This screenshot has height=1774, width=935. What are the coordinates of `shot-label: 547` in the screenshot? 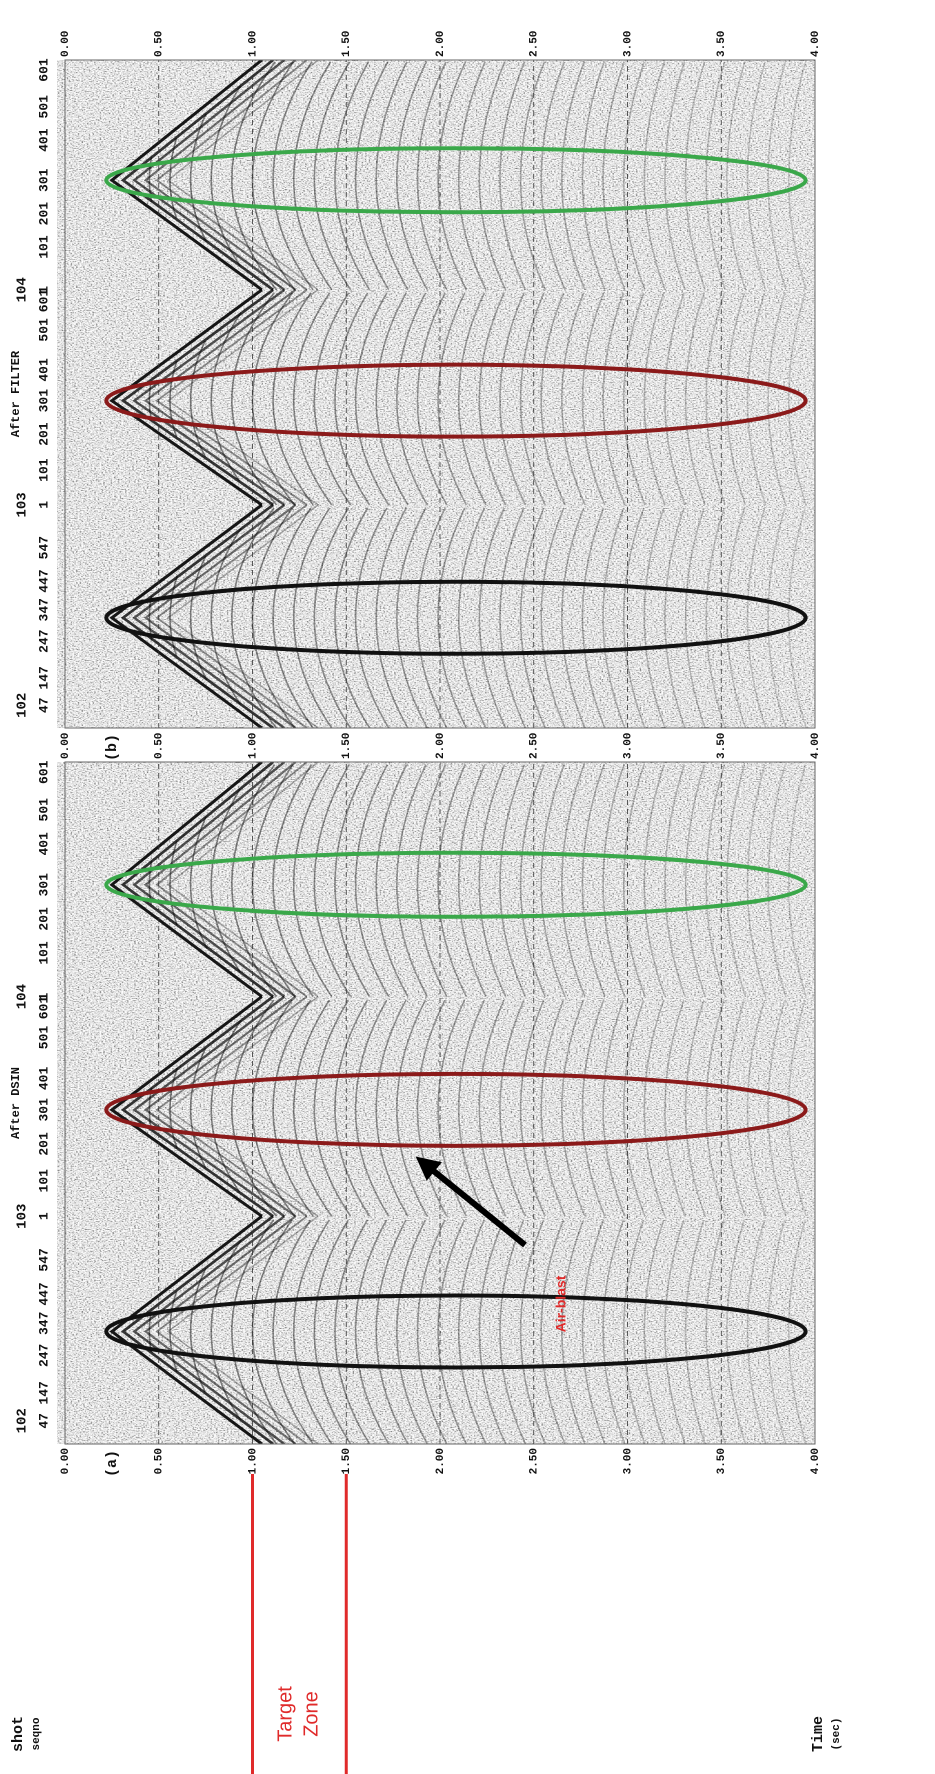 It's located at (43, 1259).